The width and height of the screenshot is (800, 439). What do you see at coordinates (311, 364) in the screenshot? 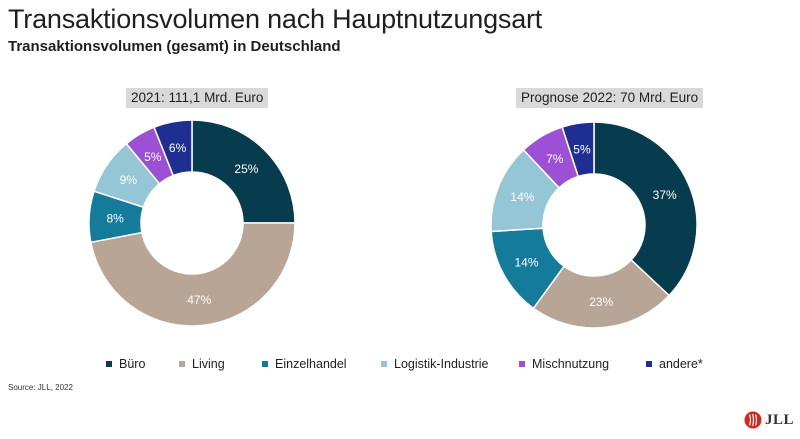
I see `legend-label-einzelhandel: Einzelhandel` at bounding box center [311, 364].